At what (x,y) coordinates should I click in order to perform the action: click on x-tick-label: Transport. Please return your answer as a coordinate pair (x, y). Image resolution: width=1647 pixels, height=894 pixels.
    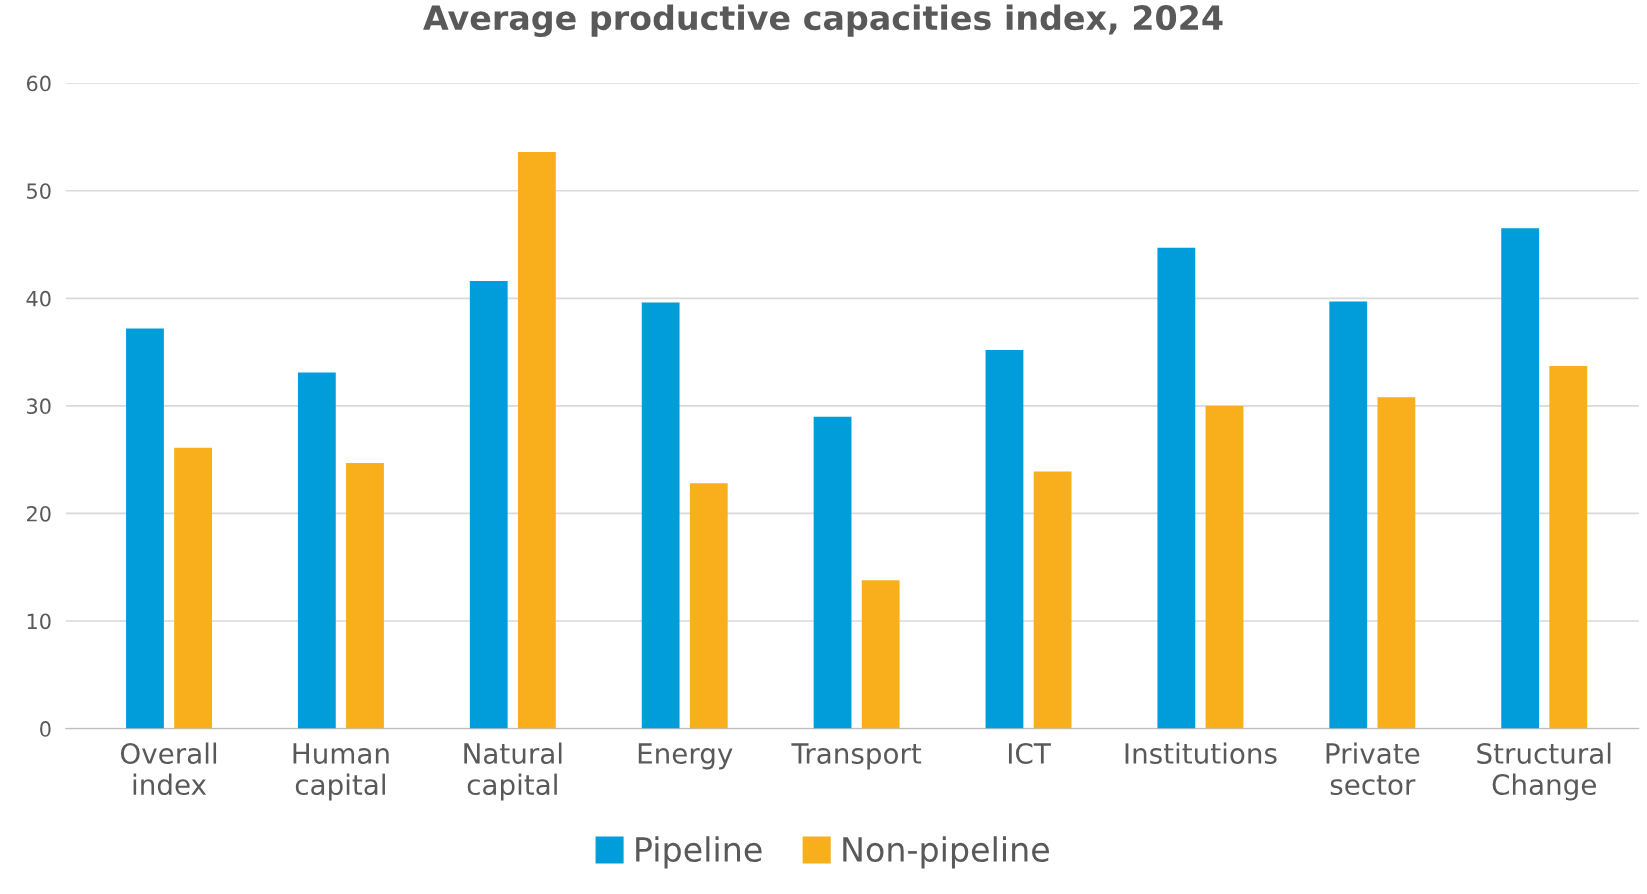
    Looking at the image, I should click on (856, 756).